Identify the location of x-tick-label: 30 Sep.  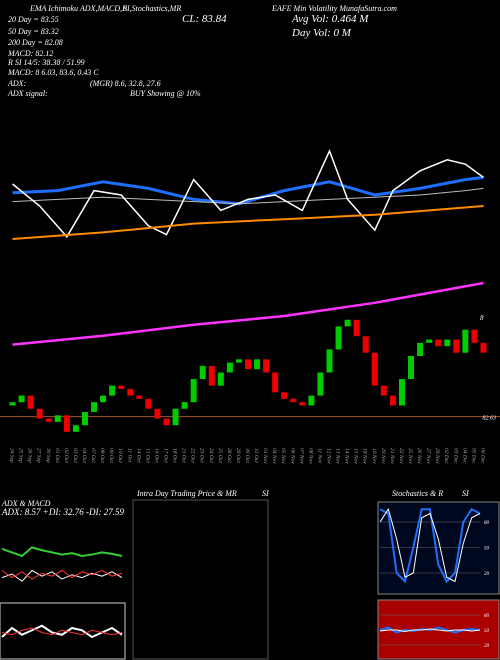
(48, 455).